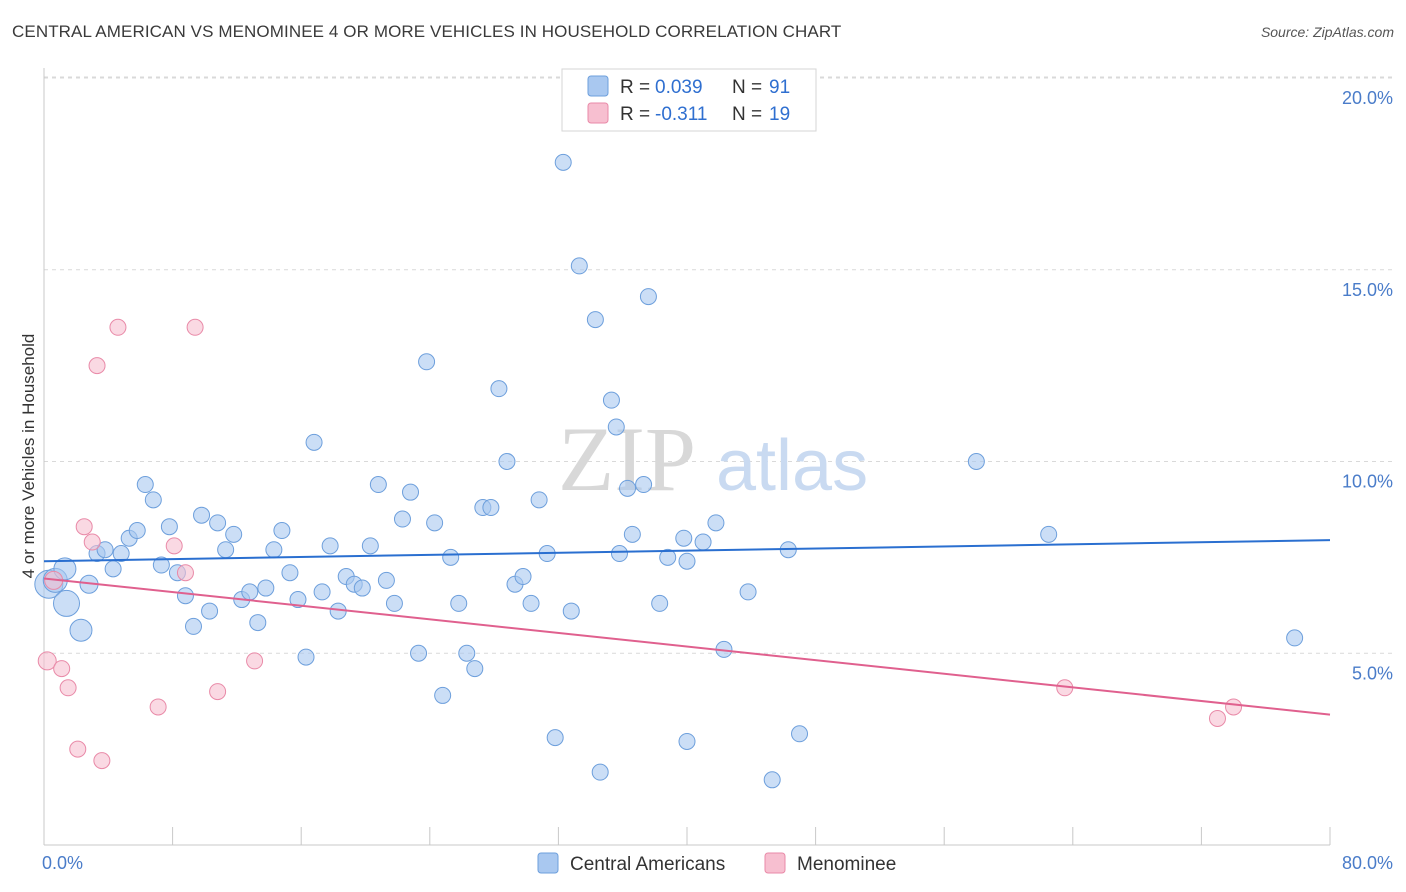 The image size is (1406, 892). What do you see at coordinates (1372, 673) in the screenshot?
I see `y-tick-label: 5.0%` at bounding box center [1372, 673].